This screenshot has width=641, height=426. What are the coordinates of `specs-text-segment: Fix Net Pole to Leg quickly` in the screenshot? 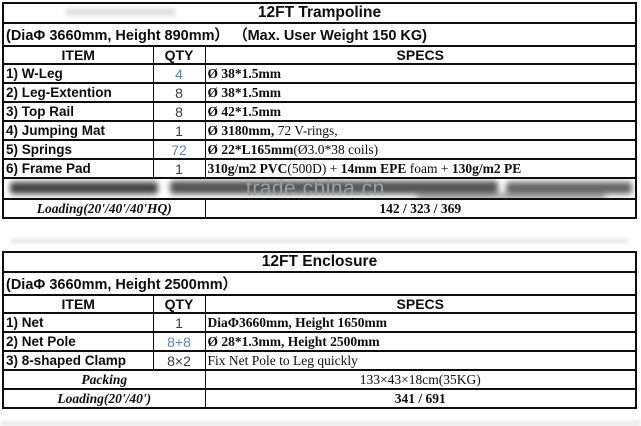 It's located at (282, 360).